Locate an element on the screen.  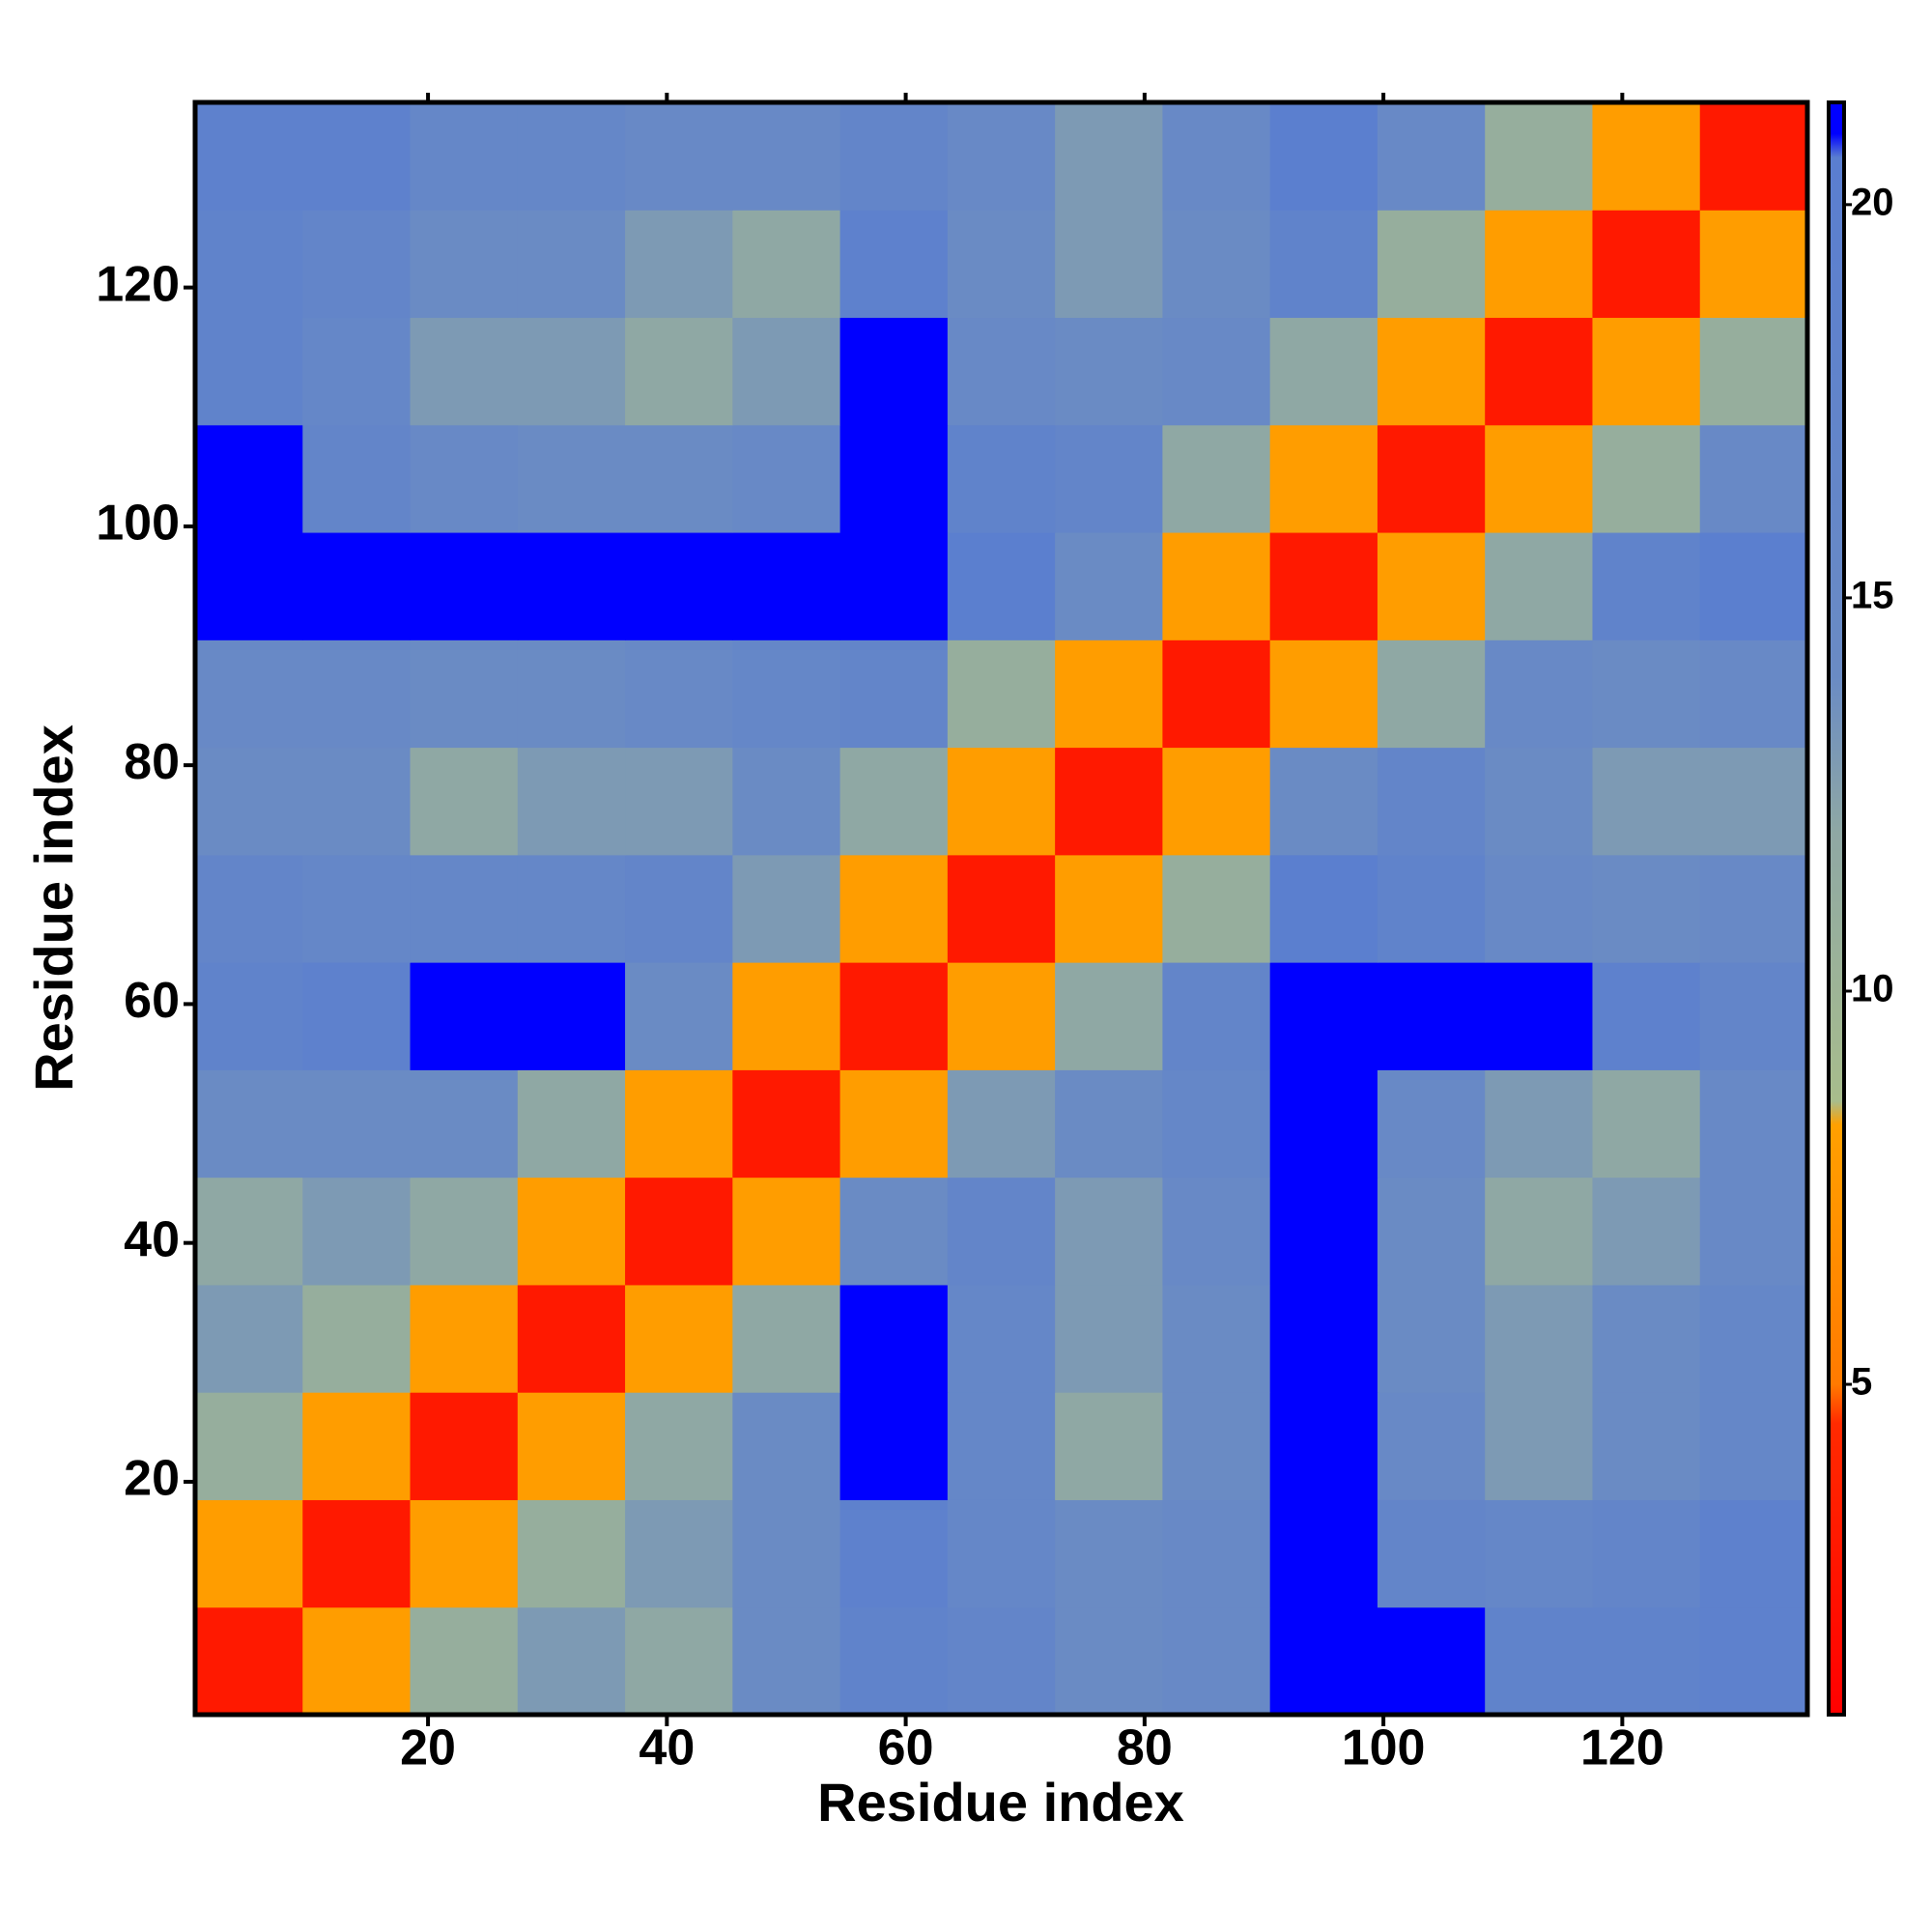
y-tick-label: 80 is located at coordinates (152, 762).